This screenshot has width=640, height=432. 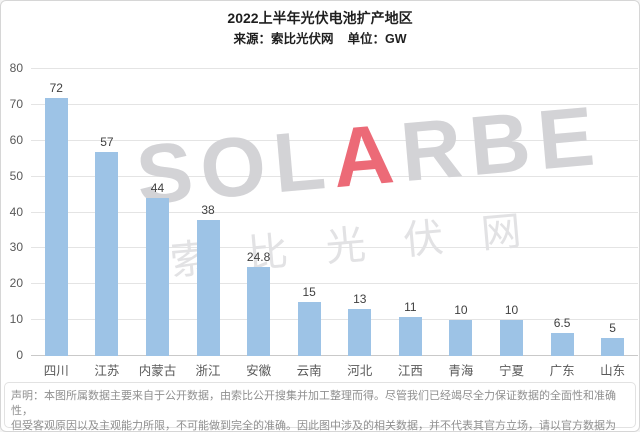 I want to click on bar-slot-12: 5, so click(x=612, y=212).